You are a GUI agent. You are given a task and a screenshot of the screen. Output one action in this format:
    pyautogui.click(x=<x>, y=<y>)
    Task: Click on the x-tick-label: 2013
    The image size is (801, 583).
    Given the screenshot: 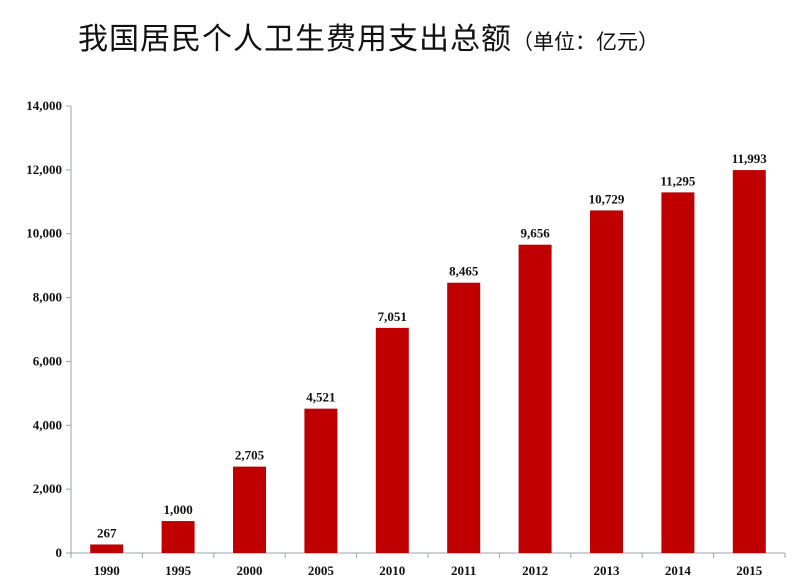 What is the action you would take?
    pyautogui.click(x=607, y=570)
    